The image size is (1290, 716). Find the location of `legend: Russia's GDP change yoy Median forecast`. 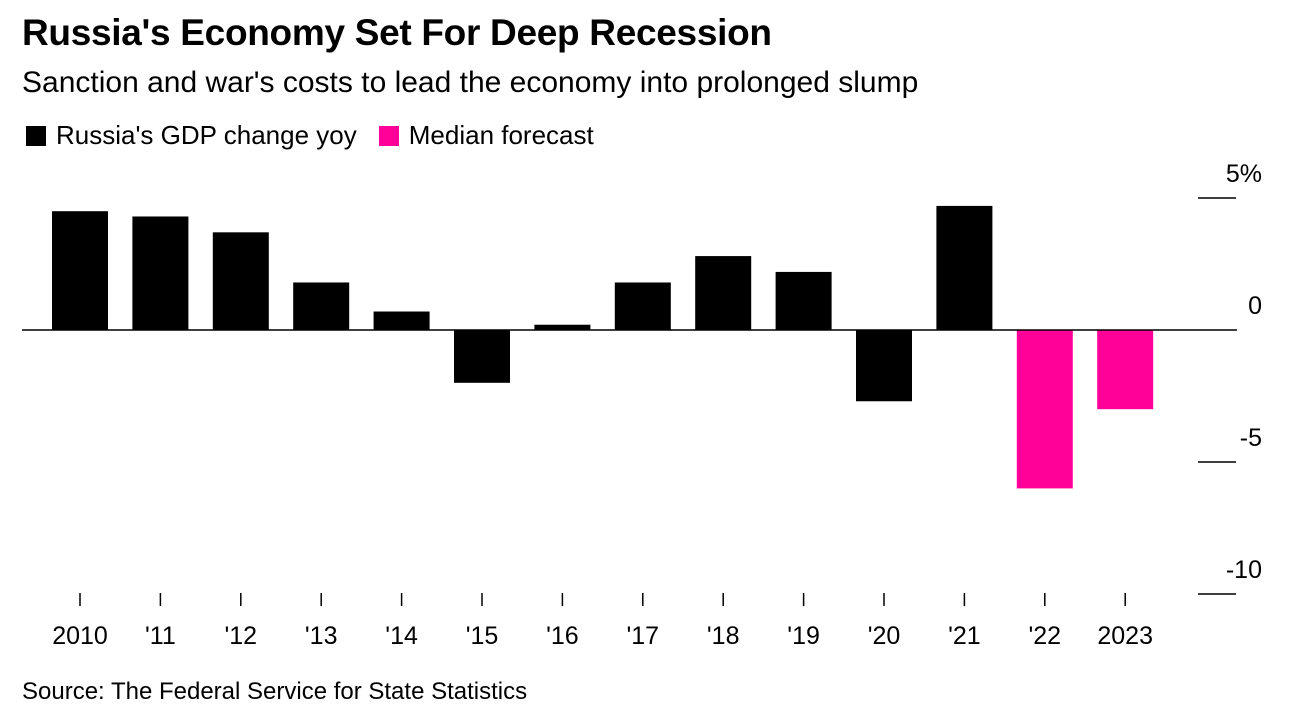

legend: Russia's GDP change yoy Median forecast is located at coordinates (310, 135).